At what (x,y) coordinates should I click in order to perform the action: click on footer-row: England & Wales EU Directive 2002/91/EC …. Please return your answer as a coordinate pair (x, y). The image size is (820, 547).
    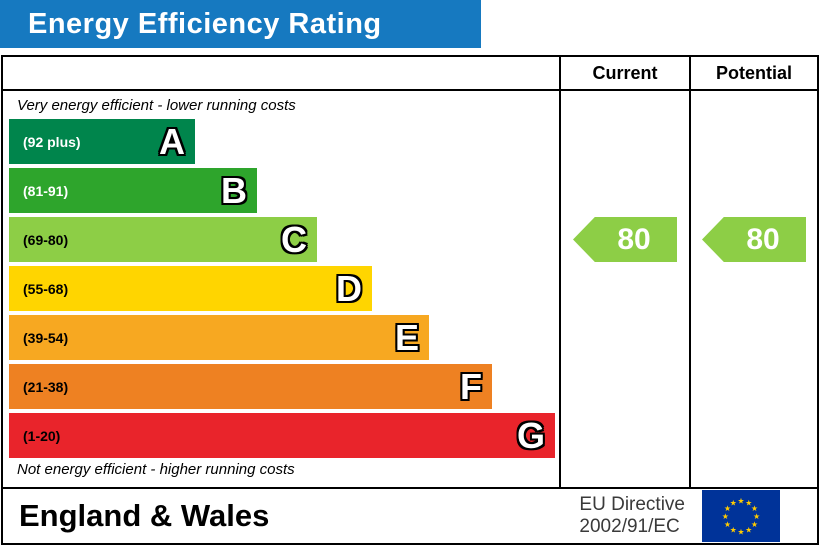
    Looking at the image, I should click on (410, 516).